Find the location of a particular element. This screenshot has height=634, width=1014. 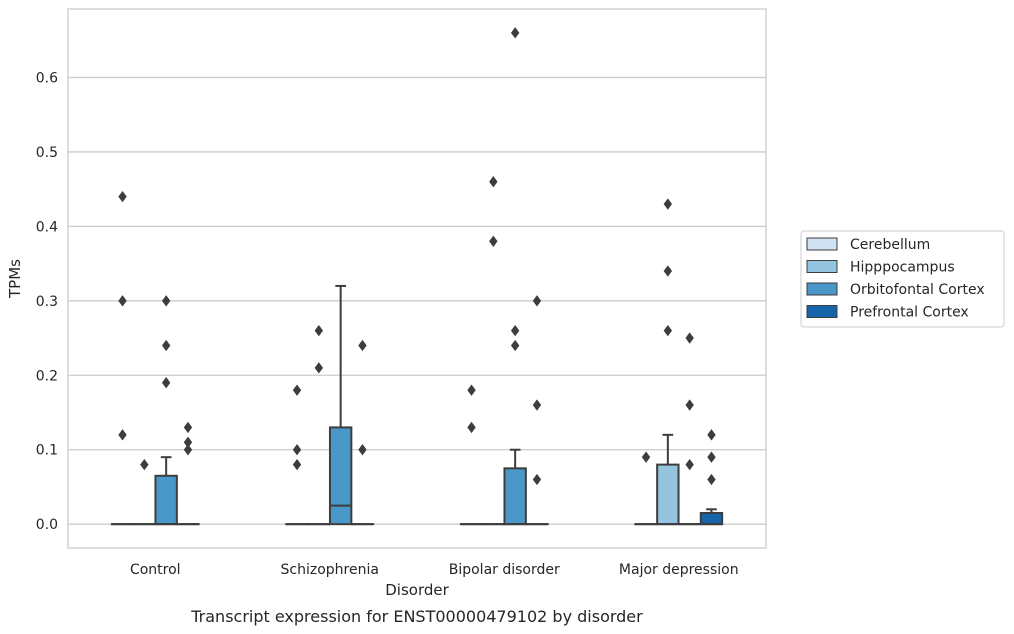

x-tick-label: Control is located at coordinates (155, 570).